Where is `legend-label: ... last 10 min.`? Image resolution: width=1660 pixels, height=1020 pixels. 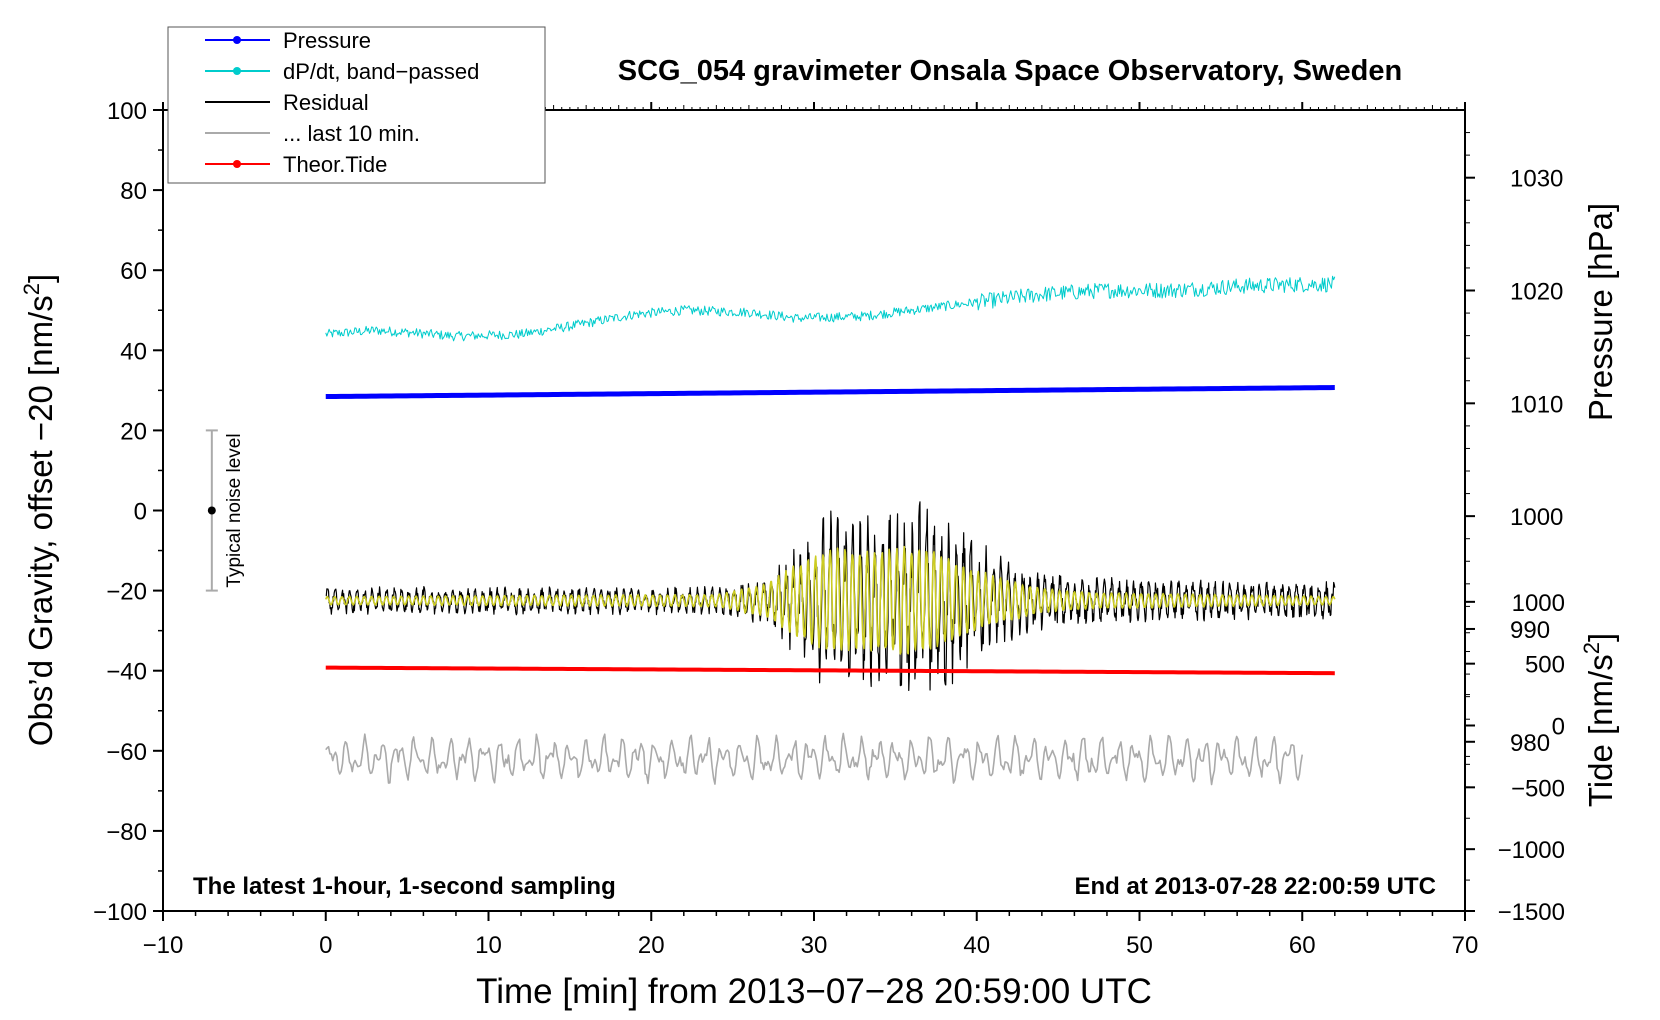 legend-label: ... last 10 min. is located at coordinates (351, 133).